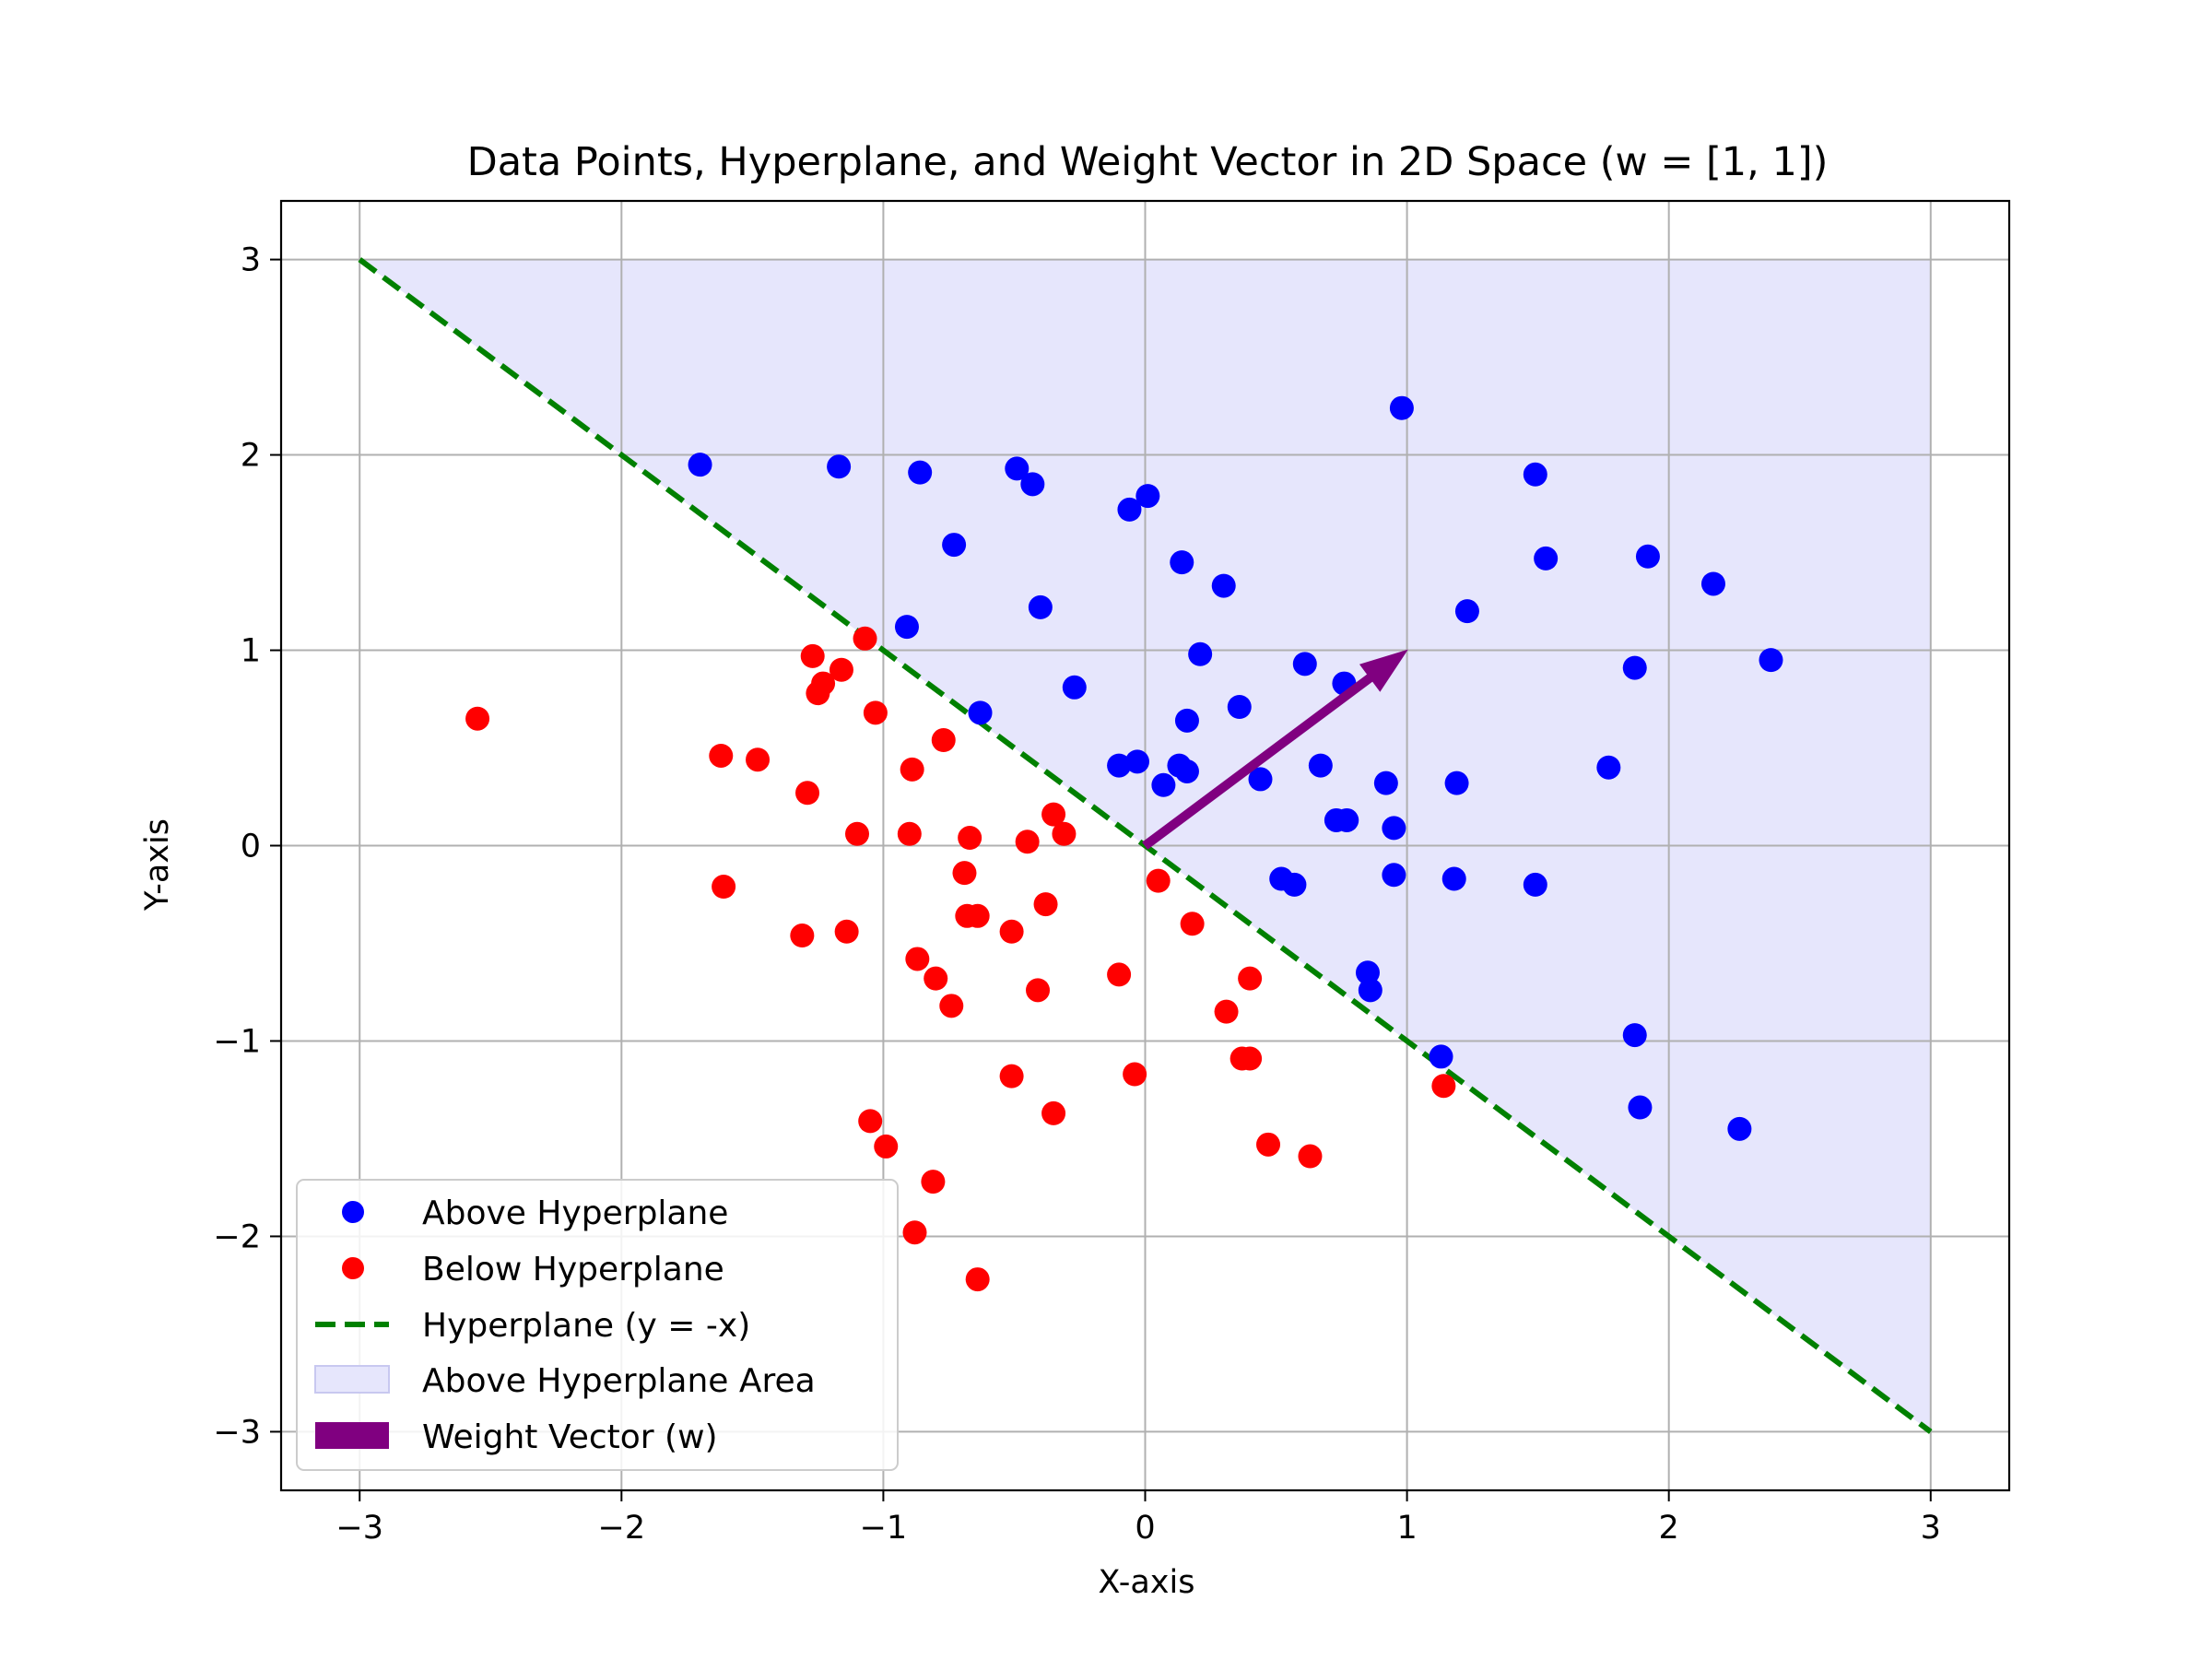  Describe the element at coordinates (1406, 1528) in the screenshot. I see `x-tick-label: 1` at that location.